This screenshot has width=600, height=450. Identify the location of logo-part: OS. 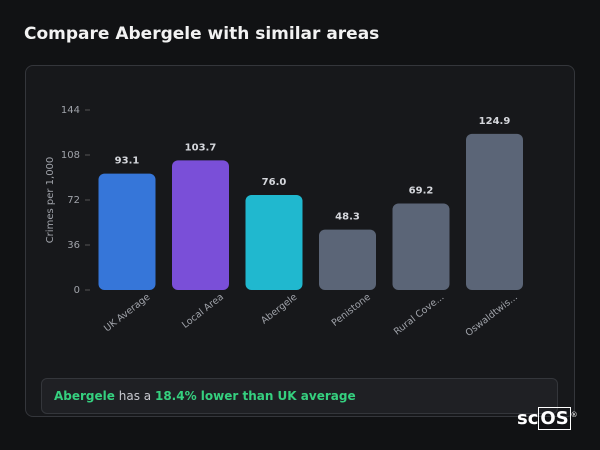
(554, 418).